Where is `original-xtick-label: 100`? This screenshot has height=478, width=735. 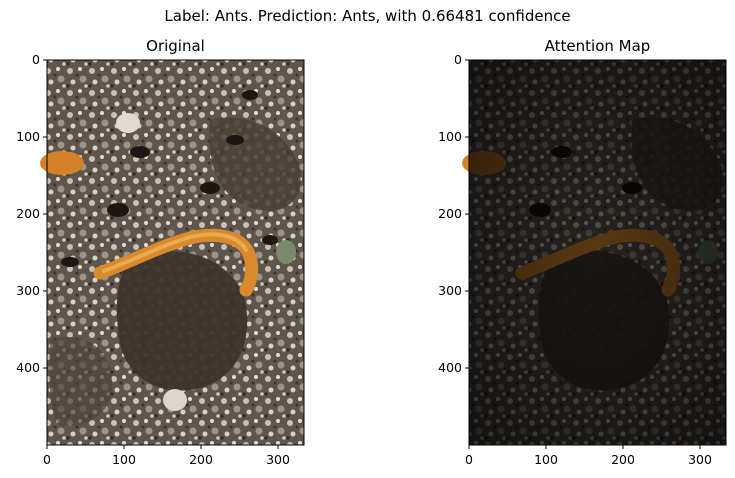
original-xtick-label: 100 is located at coordinates (124, 459).